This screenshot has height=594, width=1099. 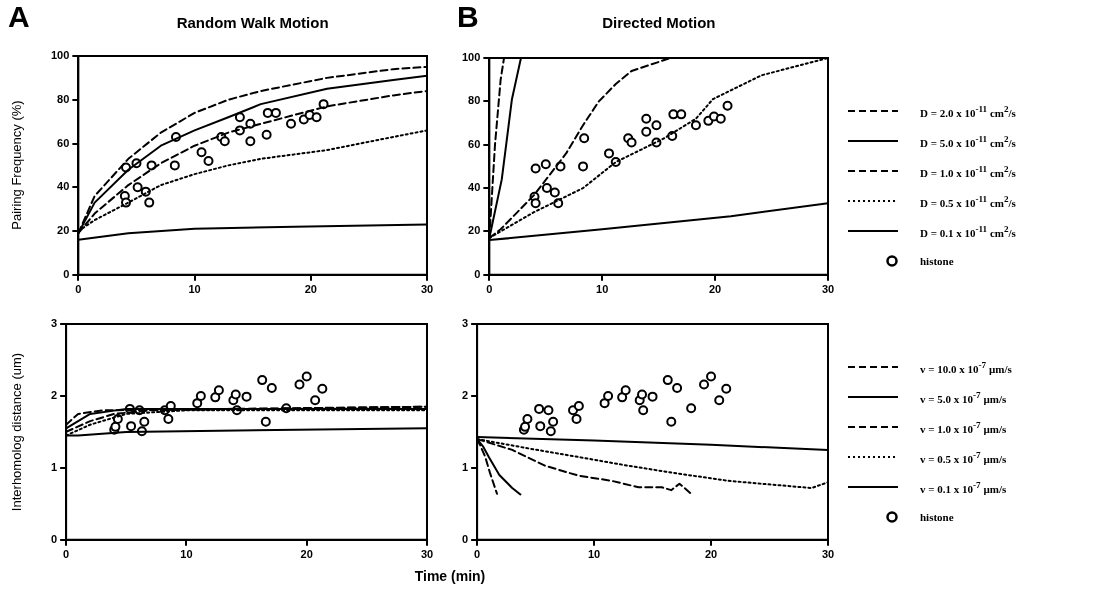 I want to click on text: B, so click(x=468, y=17).